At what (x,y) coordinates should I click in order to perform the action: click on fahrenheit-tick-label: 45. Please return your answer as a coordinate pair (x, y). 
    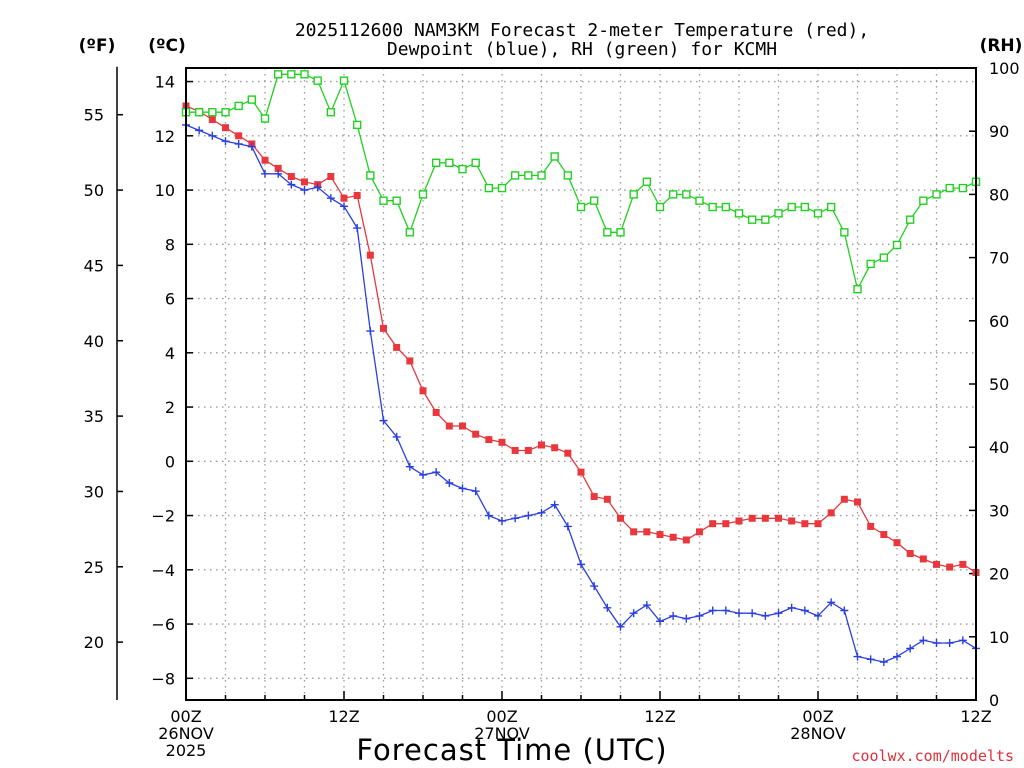
    Looking at the image, I should click on (94, 265).